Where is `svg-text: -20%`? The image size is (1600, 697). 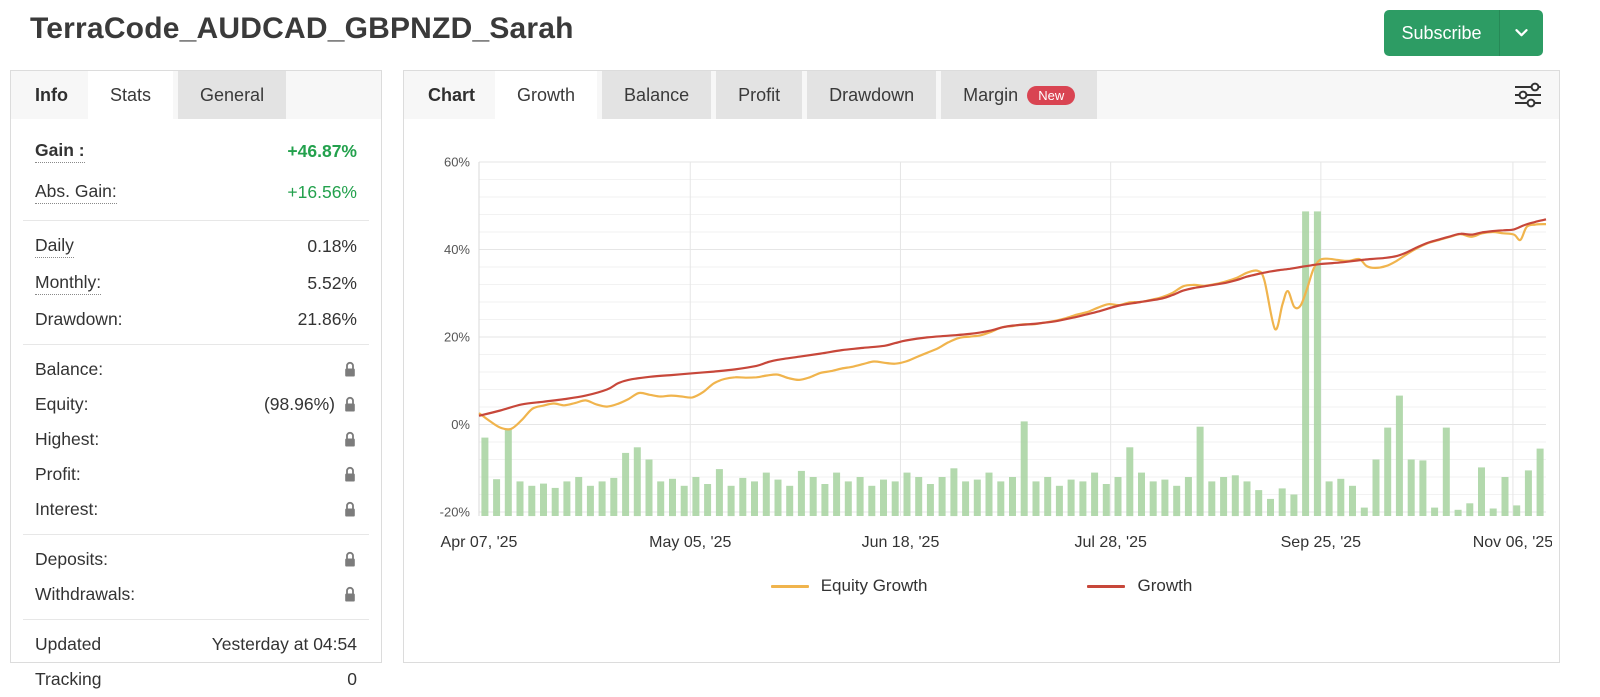 svg-text: -20% is located at coordinates (455, 512).